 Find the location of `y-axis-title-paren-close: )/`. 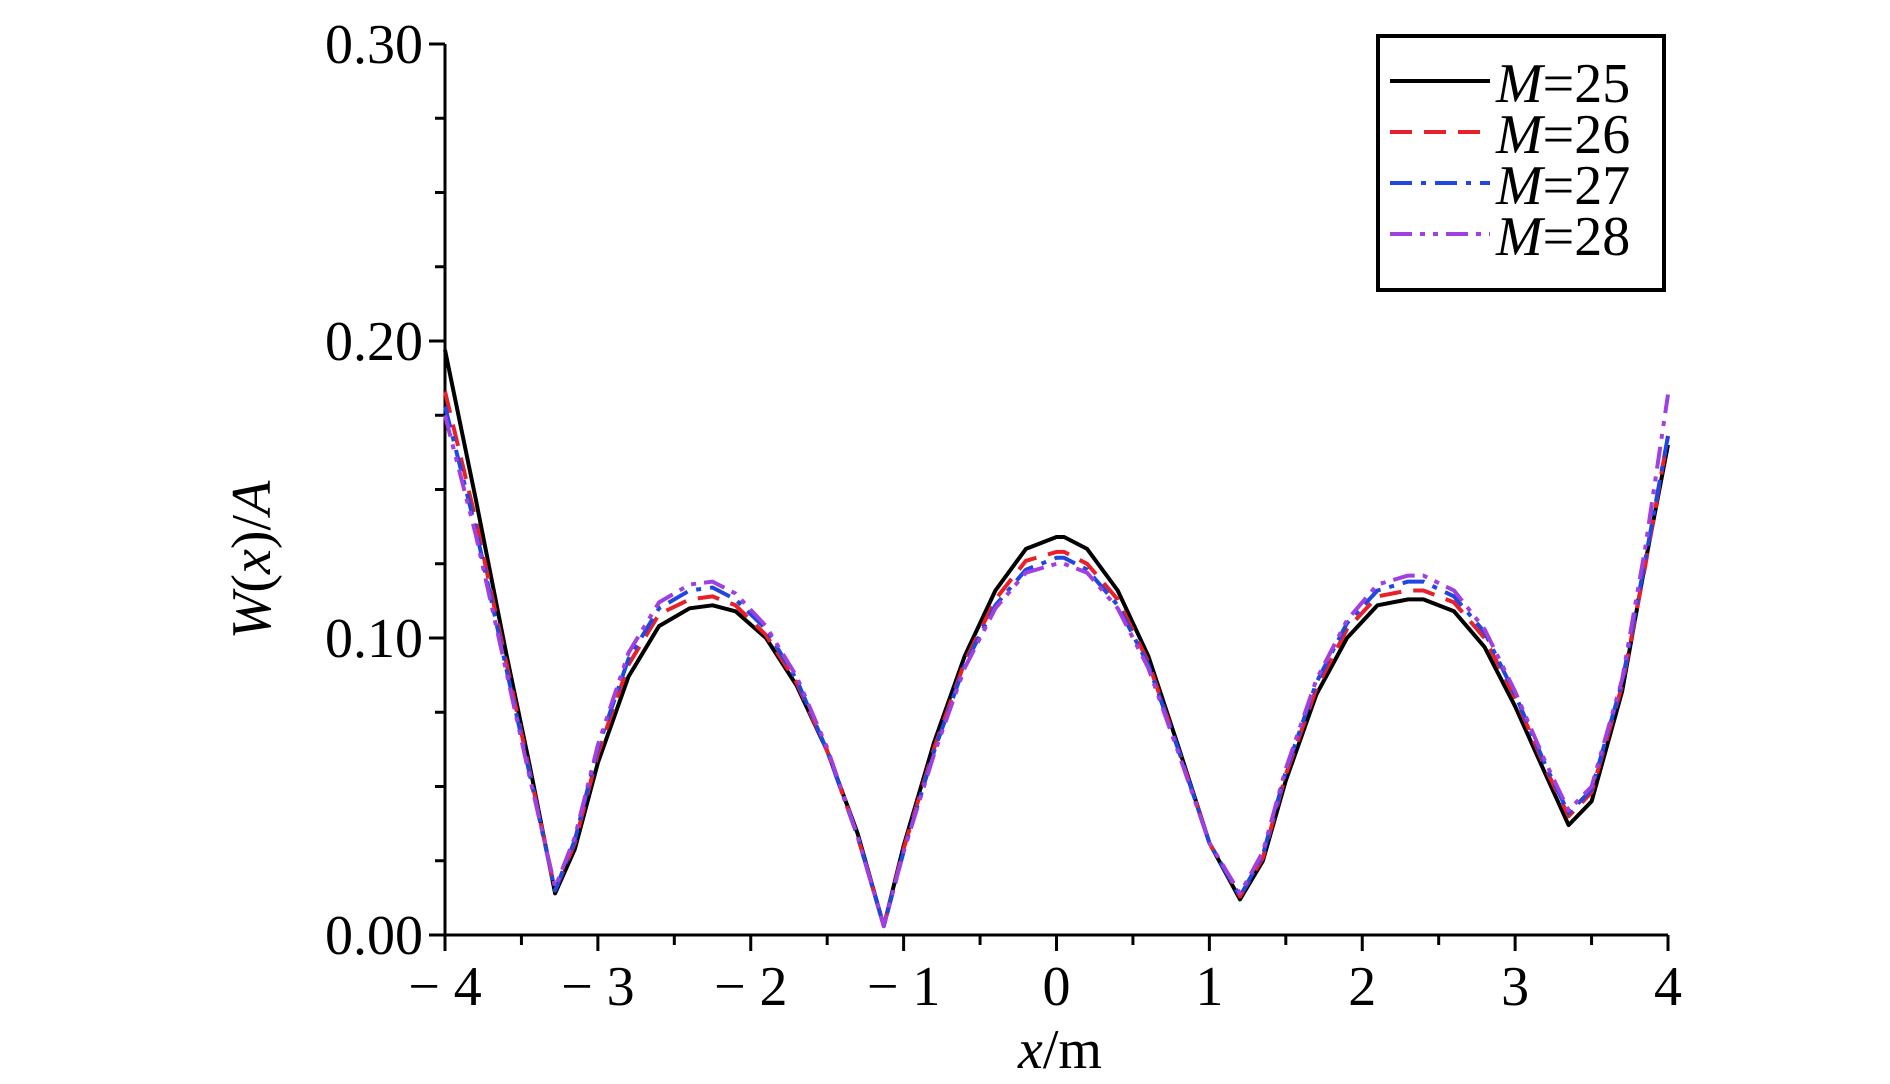

y-axis-title-paren-close: )/ is located at coordinates (252, 531).